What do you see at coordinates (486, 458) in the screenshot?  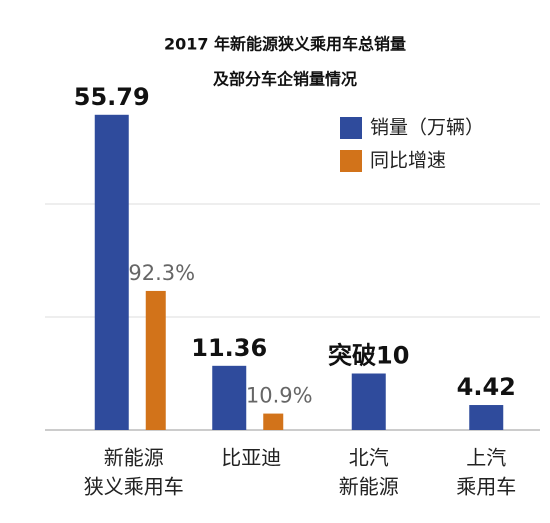 I see `x-tick-label: 上汽` at bounding box center [486, 458].